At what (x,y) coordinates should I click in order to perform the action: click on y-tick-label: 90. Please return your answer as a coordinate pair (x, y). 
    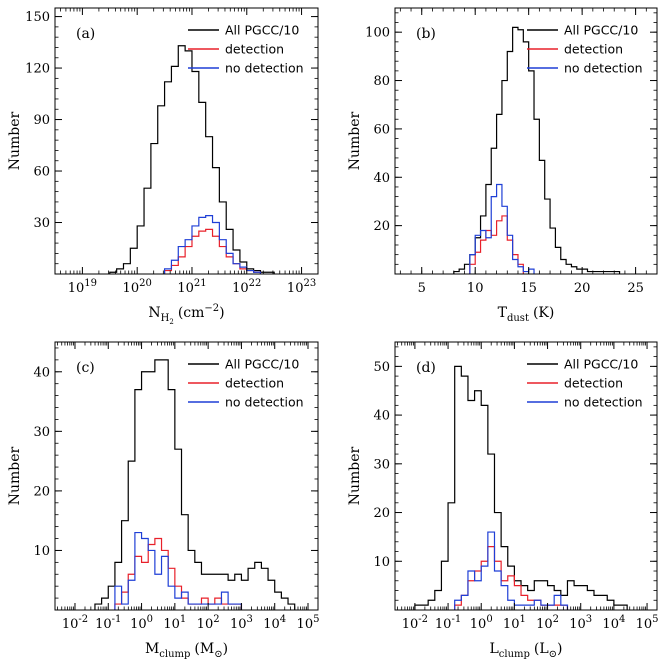
    Looking at the image, I should click on (41, 120).